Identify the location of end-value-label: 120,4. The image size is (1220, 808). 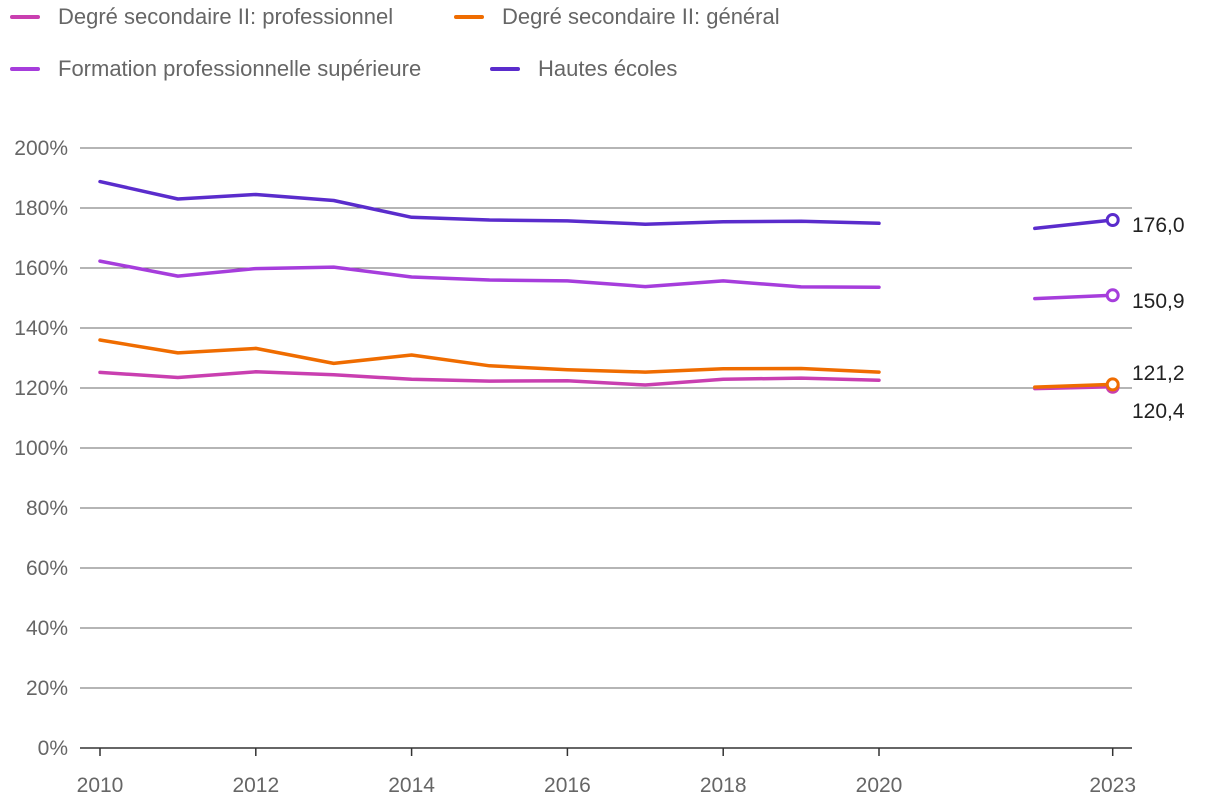
(1158, 411).